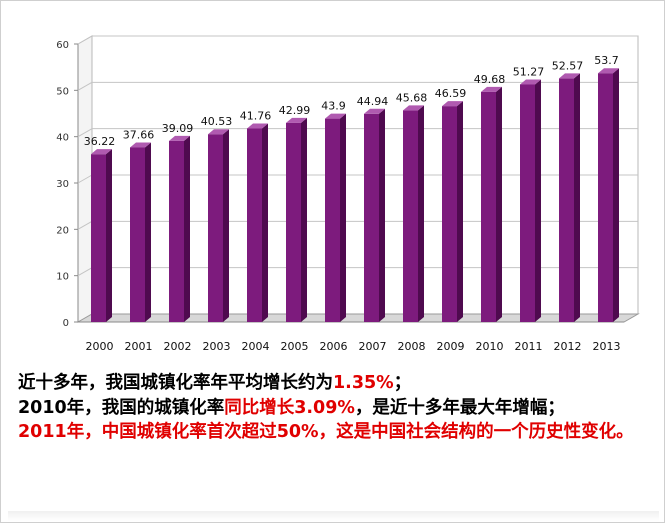 This screenshot has height=525, width=667. I want to click on x-tick-label: 2004, so click(256, 346).